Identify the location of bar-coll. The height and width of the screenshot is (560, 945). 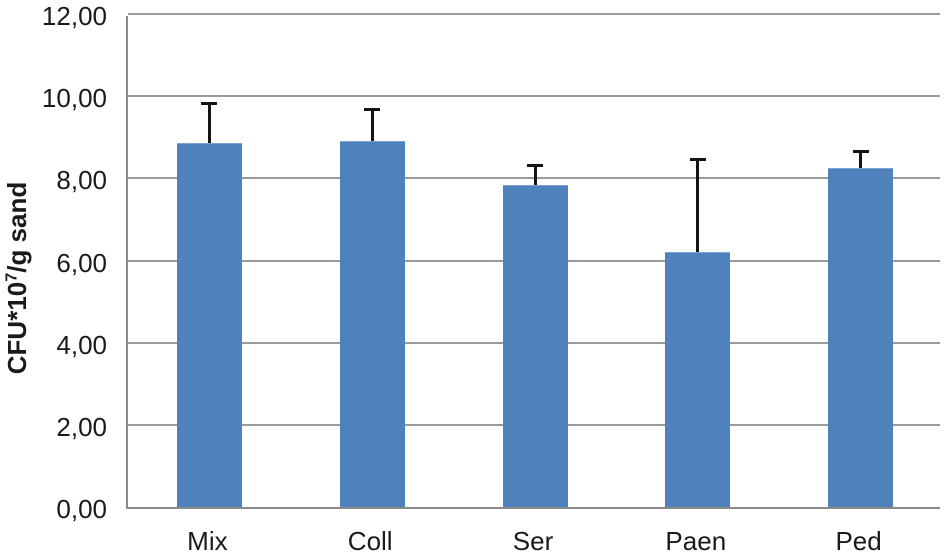
(372, 323).